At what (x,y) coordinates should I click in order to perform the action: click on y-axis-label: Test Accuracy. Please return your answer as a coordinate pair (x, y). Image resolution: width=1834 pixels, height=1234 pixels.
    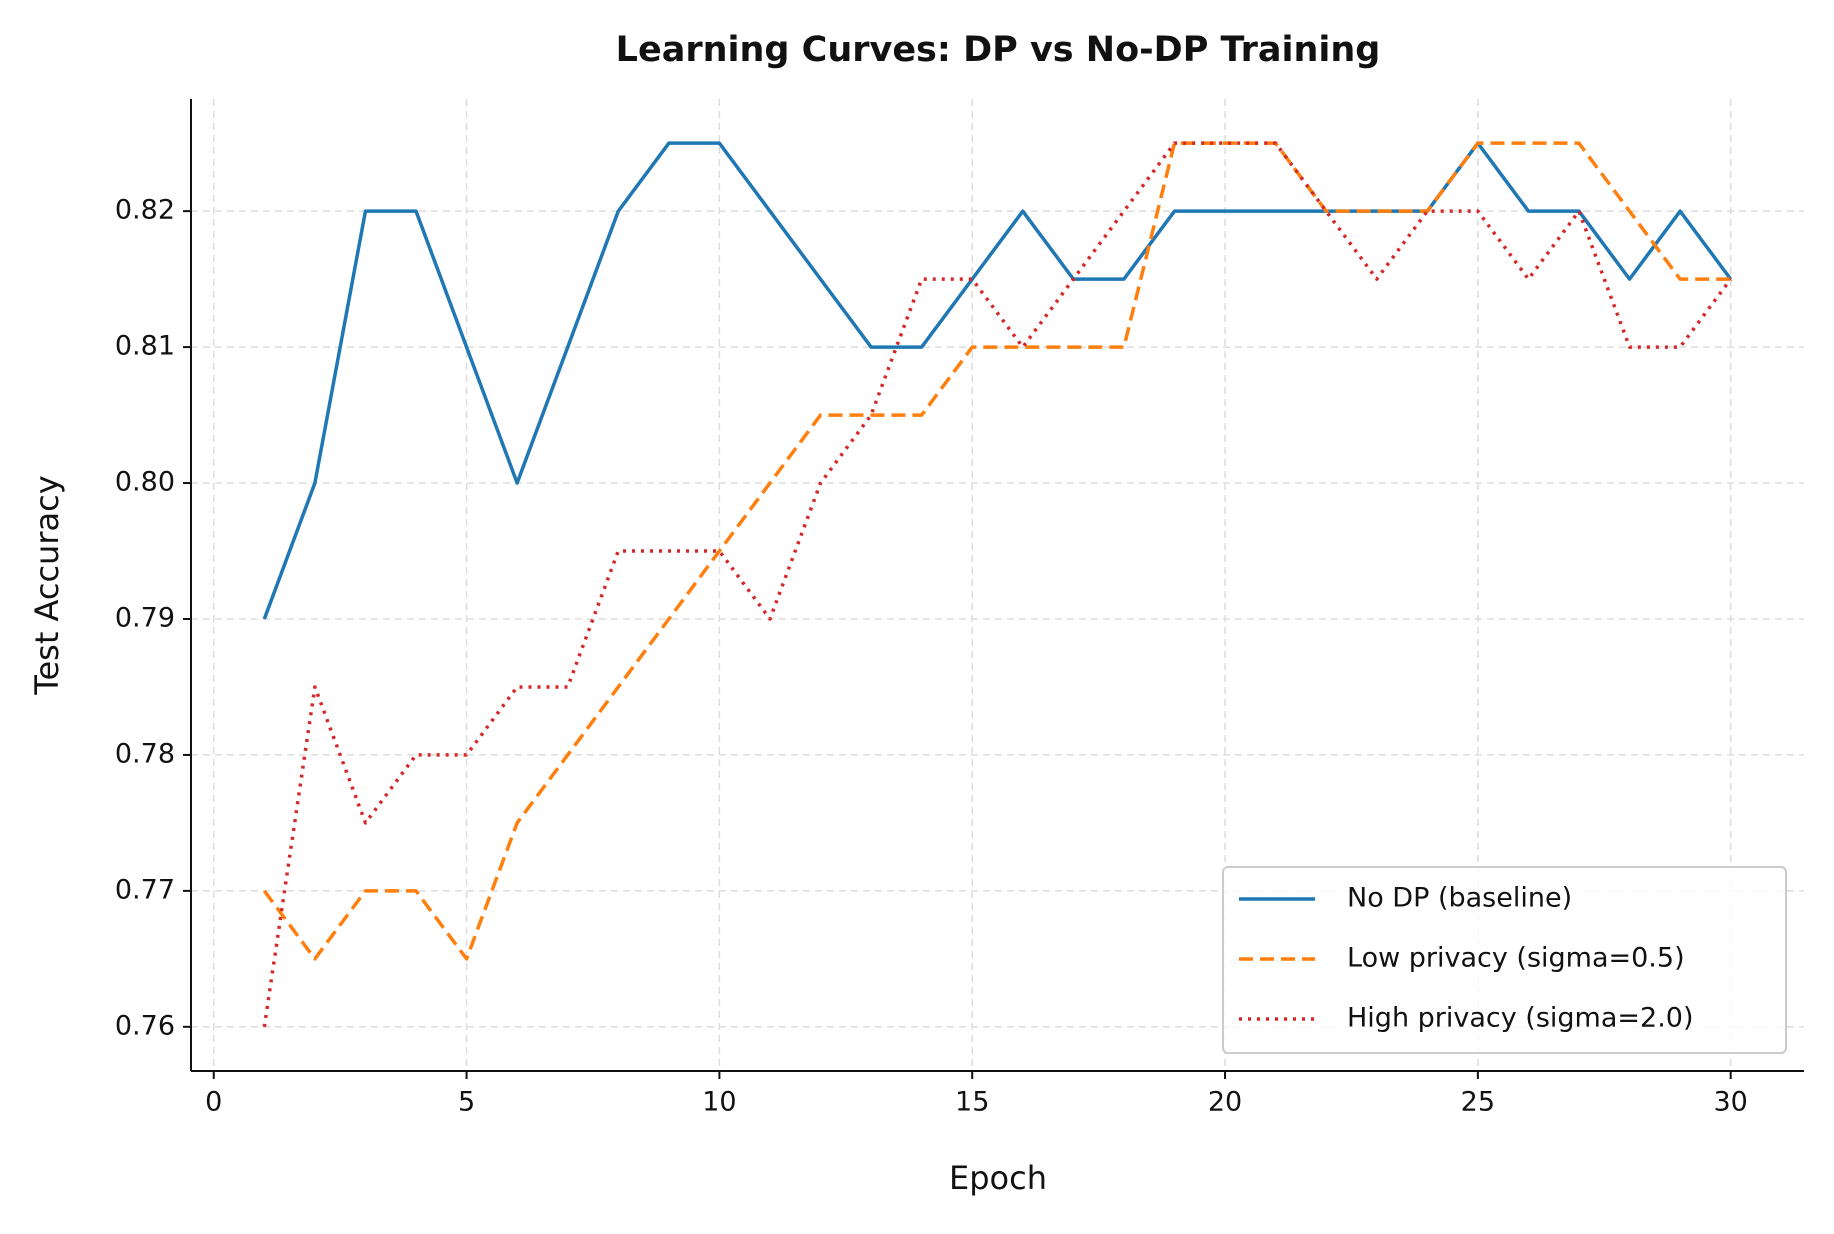
    Looking at the image, I should click on (47, 585).